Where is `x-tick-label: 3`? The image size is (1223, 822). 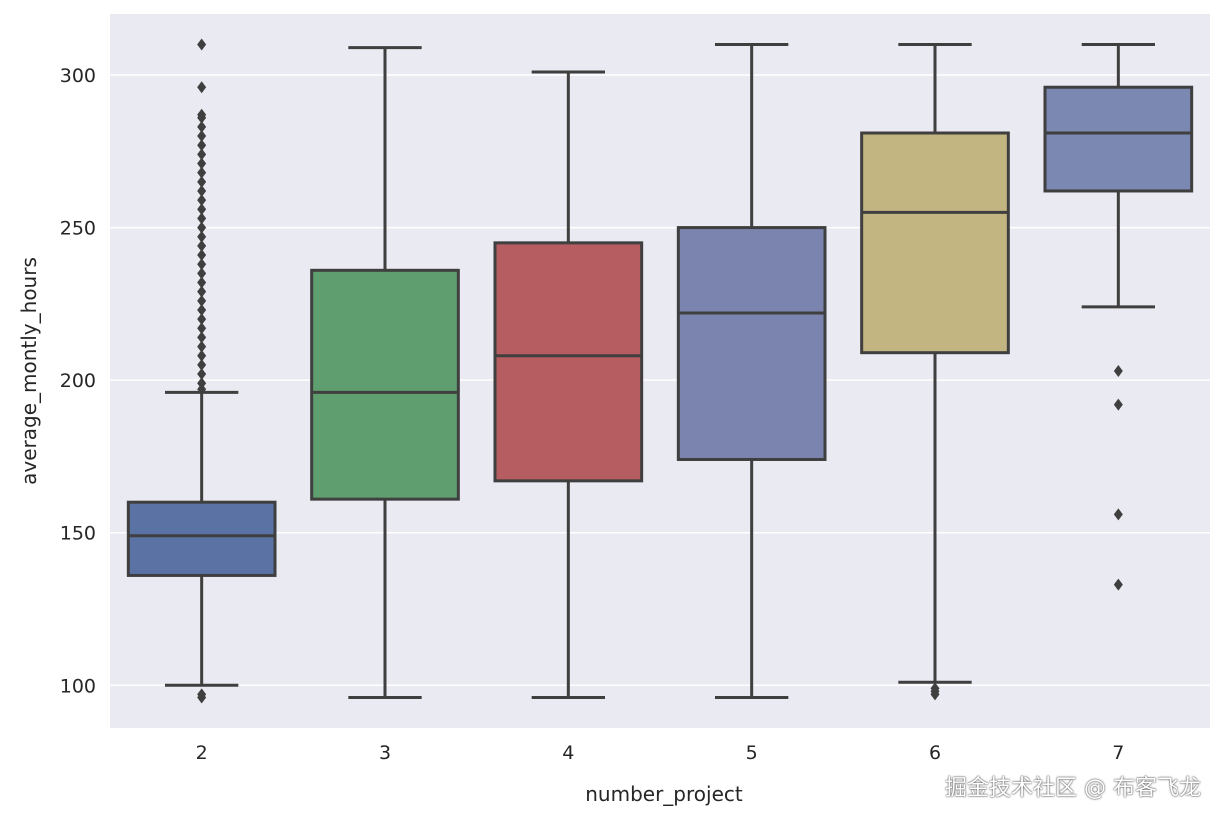 x-tick-label: 3 is located at coordinates (385, 753).